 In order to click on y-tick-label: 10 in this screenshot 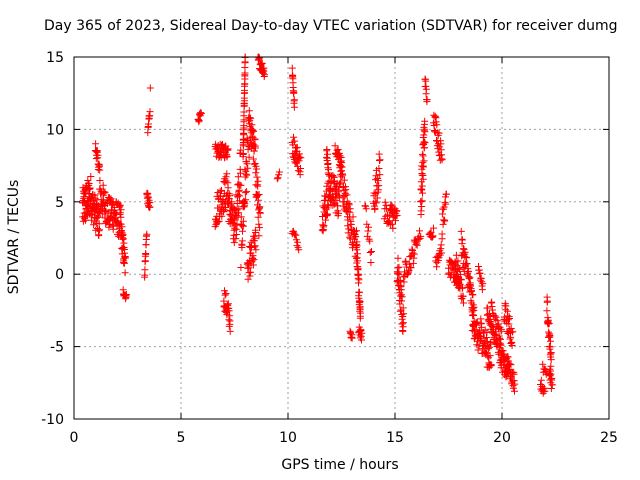, I will do `click(55, 130)`.